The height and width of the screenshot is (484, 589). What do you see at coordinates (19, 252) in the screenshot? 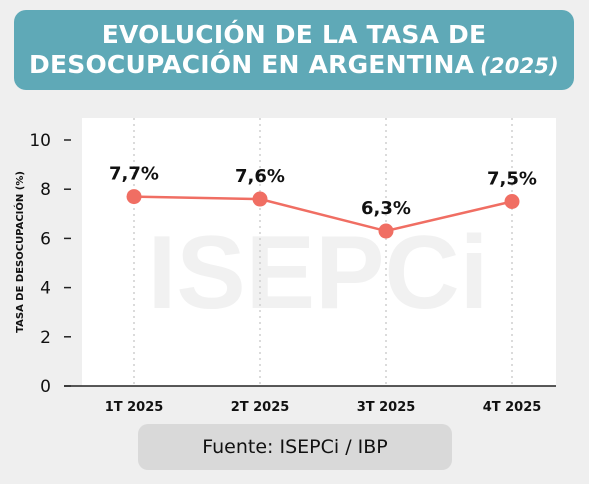
I see `y-axis-label: TASA DE DESOCUPACIÓN (%)` at bounding box center [19, 252].